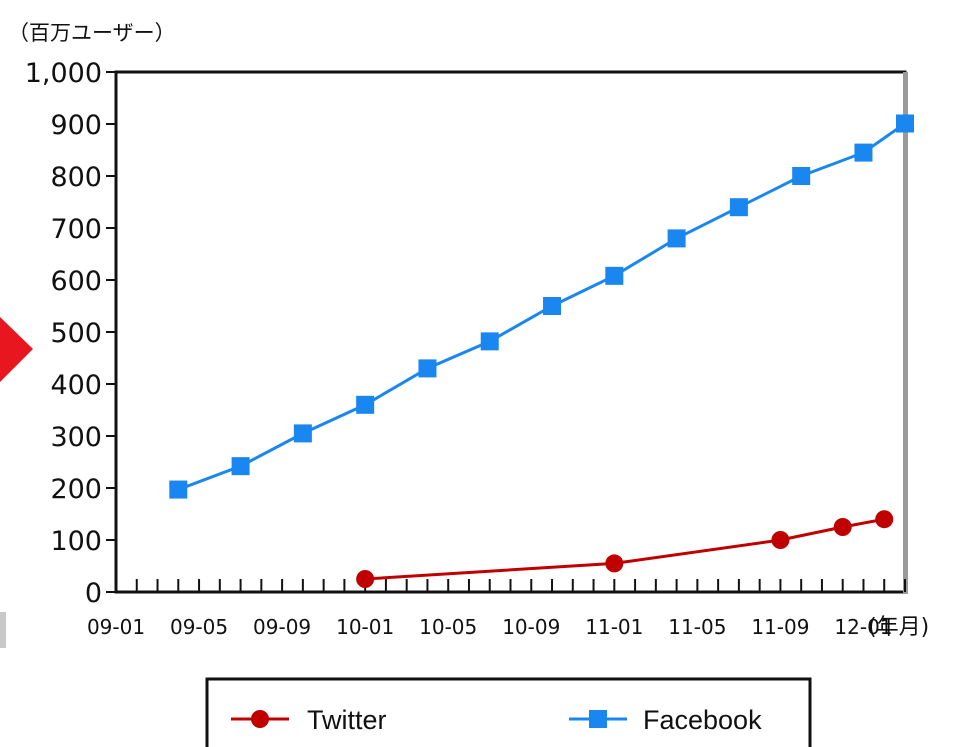 The image size is (967, 747). Describe the element at coordinates (531, 627) in the screenshot. I see `x-tick-label: 10-09` at that location.